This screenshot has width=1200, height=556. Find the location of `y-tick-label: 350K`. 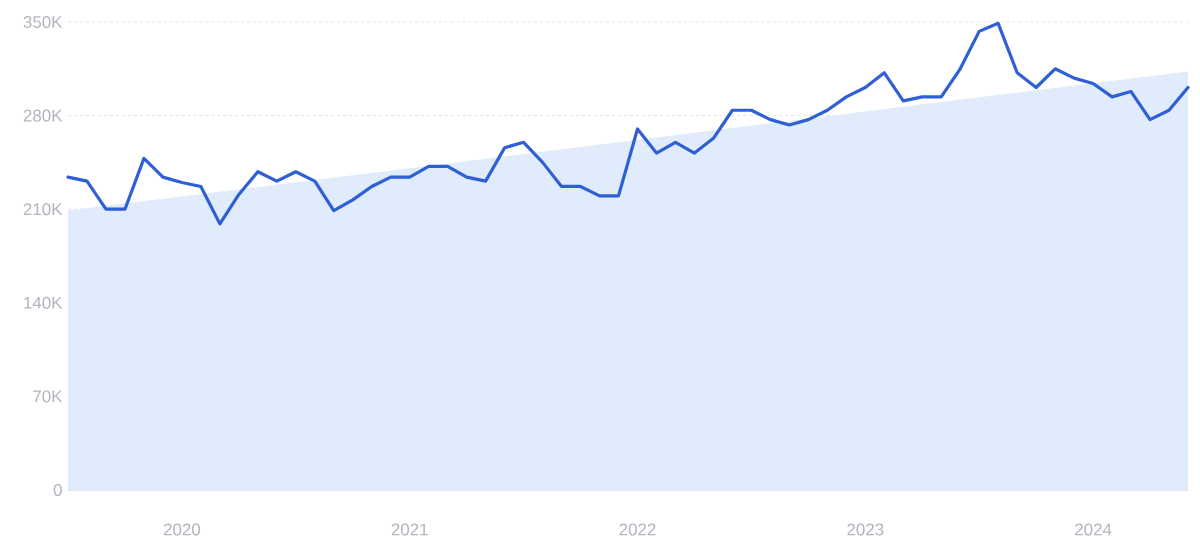

y-tick-label: 350K is located at coordinates (43, 21).